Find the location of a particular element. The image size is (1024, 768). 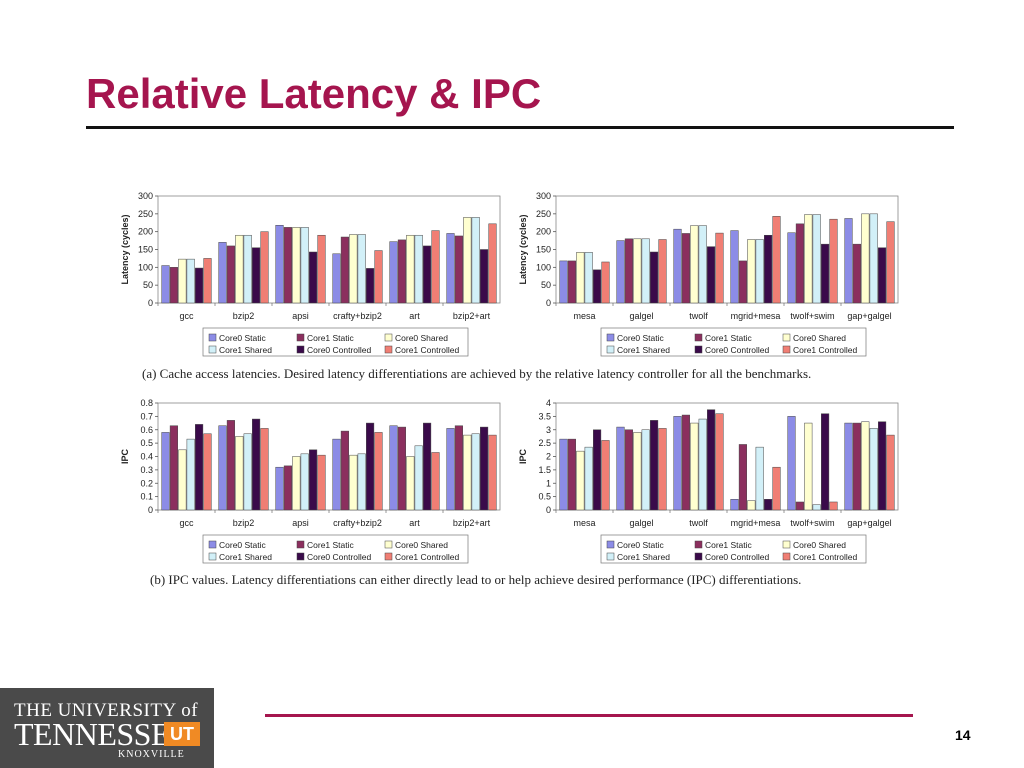

y-tick-label: 0.2 is located at coordinates (146, 483).